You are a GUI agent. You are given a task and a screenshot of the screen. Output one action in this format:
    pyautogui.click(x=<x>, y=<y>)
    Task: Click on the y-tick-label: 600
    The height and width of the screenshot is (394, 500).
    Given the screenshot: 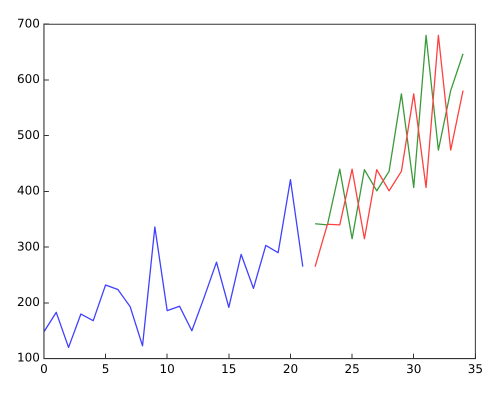 What is the action you would take?
    pyautogui.click(x=28, y=79)
    